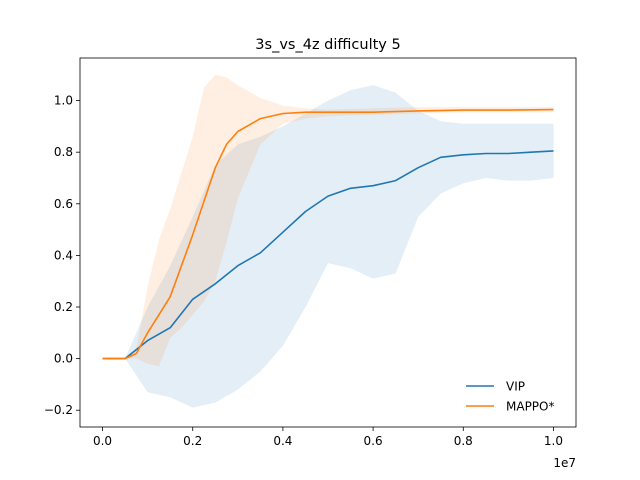 The height and width of the screenshot is (480, 640). What do you see at coordinates (564, 463) in the screenshot?
I see `x-axis-offset-label: 1e7` at bounding box center [564, 463].